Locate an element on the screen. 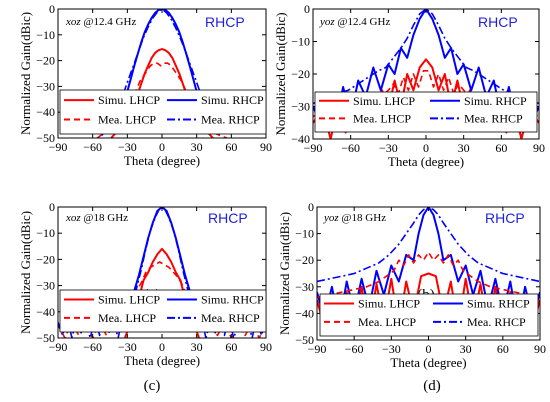 The width and height of the screenshot is (550, 402). panel-title: yoz @18 GHz is located at coordinates (354, 218).